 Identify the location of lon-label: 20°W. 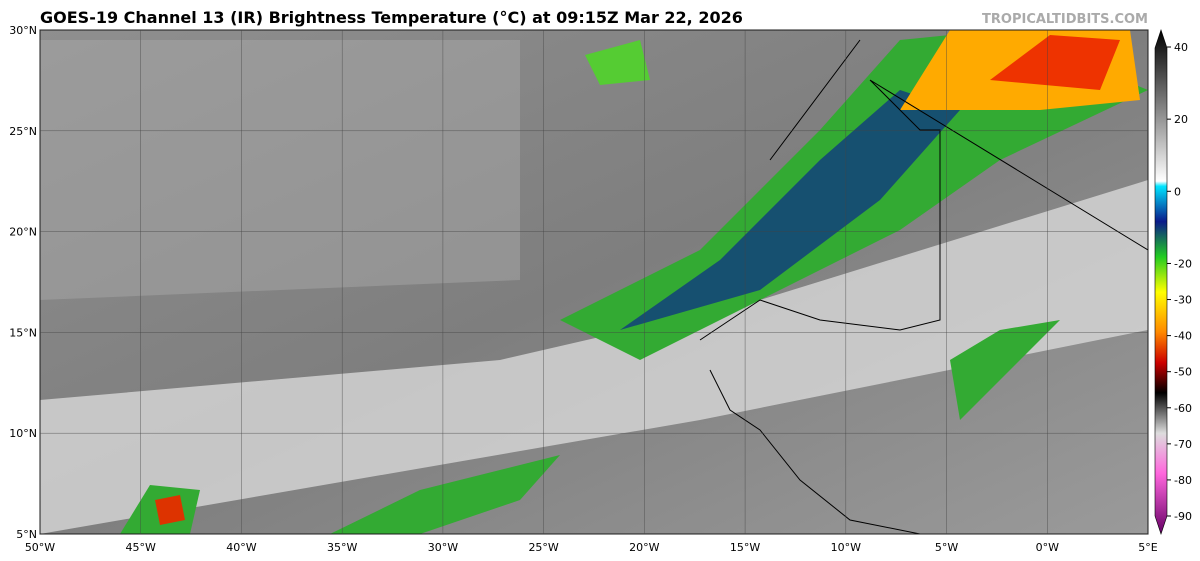
(644, 547).